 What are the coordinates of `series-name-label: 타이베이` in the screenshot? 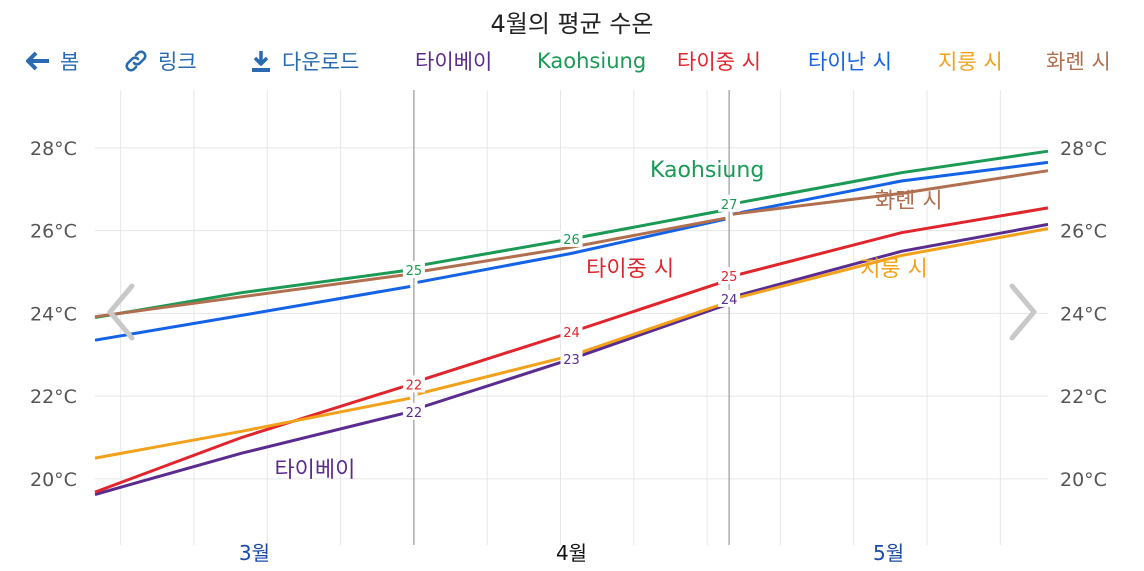 It's located at (314, 470).